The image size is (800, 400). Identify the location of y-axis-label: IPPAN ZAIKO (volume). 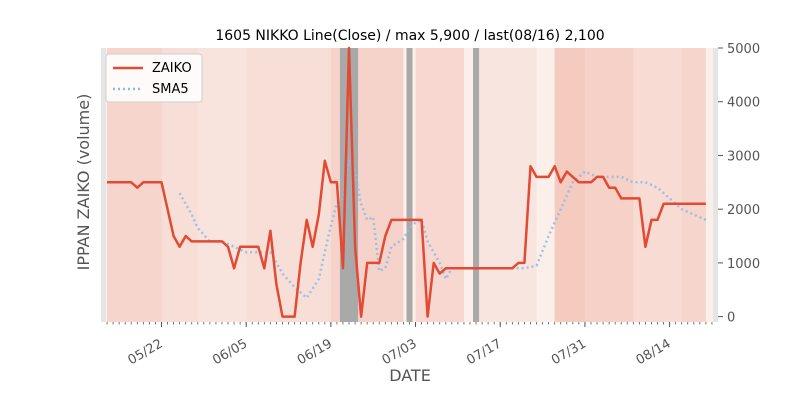
(83, 182).